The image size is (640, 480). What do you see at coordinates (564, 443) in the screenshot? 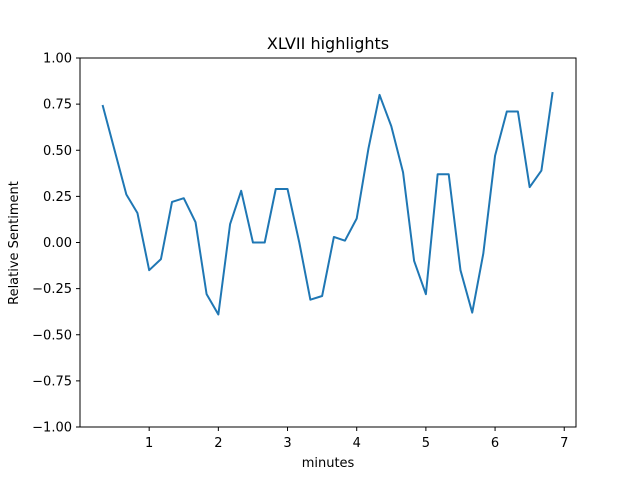
I see `x-tick-label: 7` at bounding box center [564, 443].